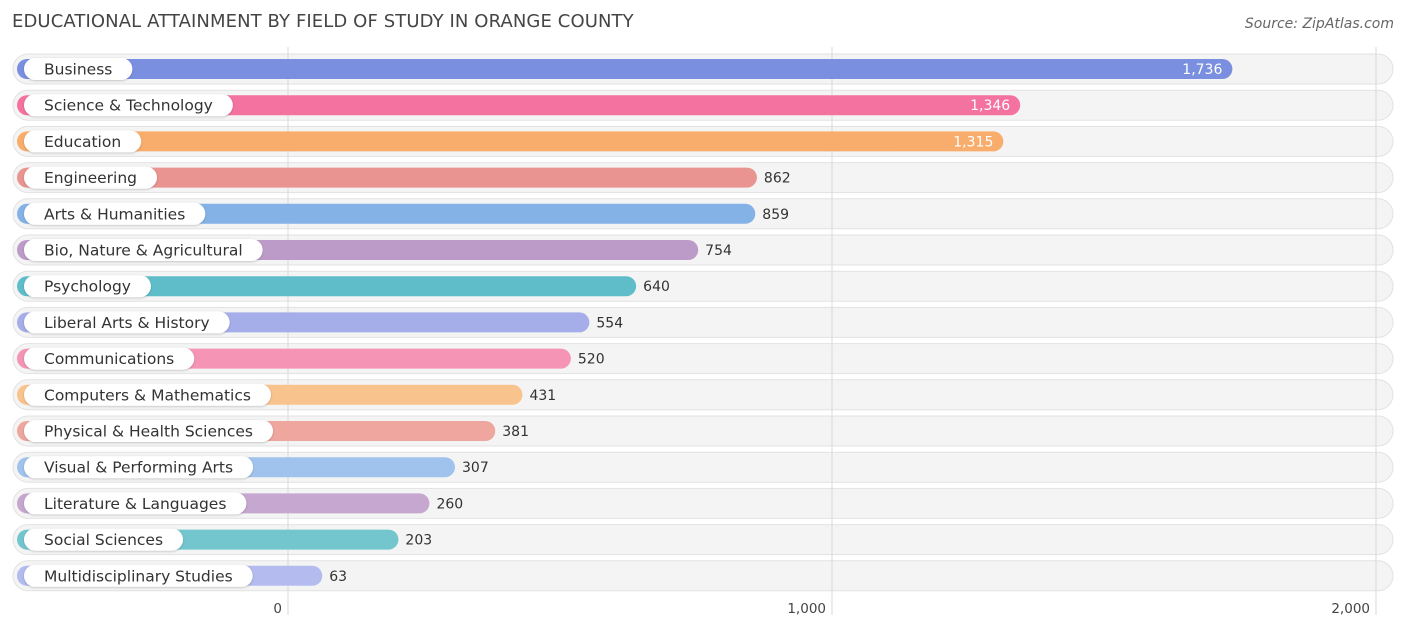  I want to click on value-label: 260, so click(449, 504).